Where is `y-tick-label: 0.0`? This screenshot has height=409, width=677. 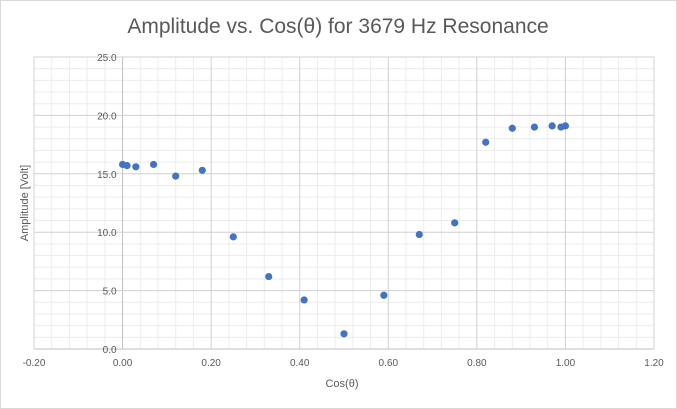 y-tick-label: 0.0 is located at coordinates (110, 350).